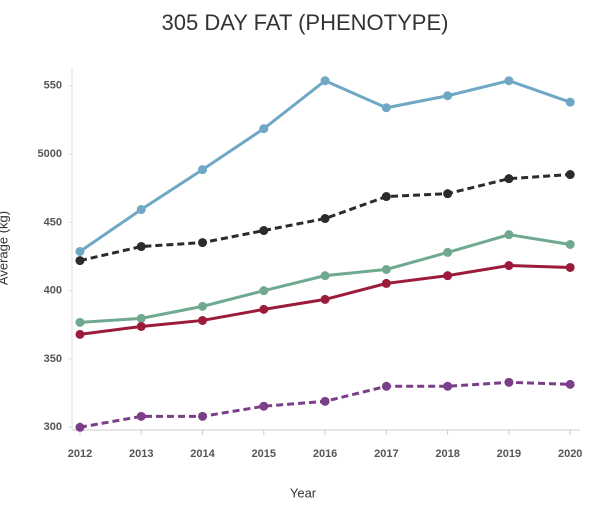  What do you see at coordinates (325, 454) in the screenshot?
I see `x-tick-label: 2016` at bounding box center [325, 454].